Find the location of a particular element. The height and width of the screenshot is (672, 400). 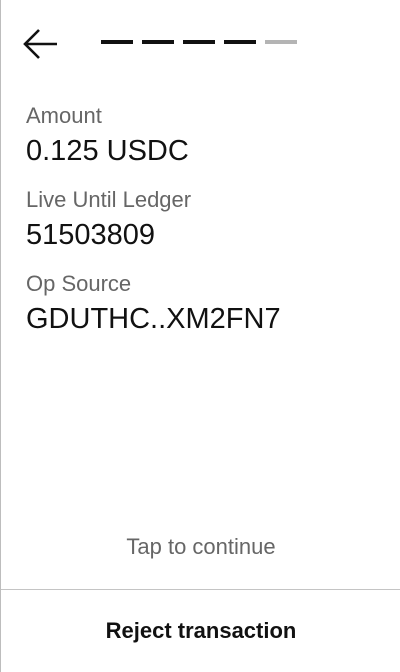

footer-divider is located at coordinates (200, 589).